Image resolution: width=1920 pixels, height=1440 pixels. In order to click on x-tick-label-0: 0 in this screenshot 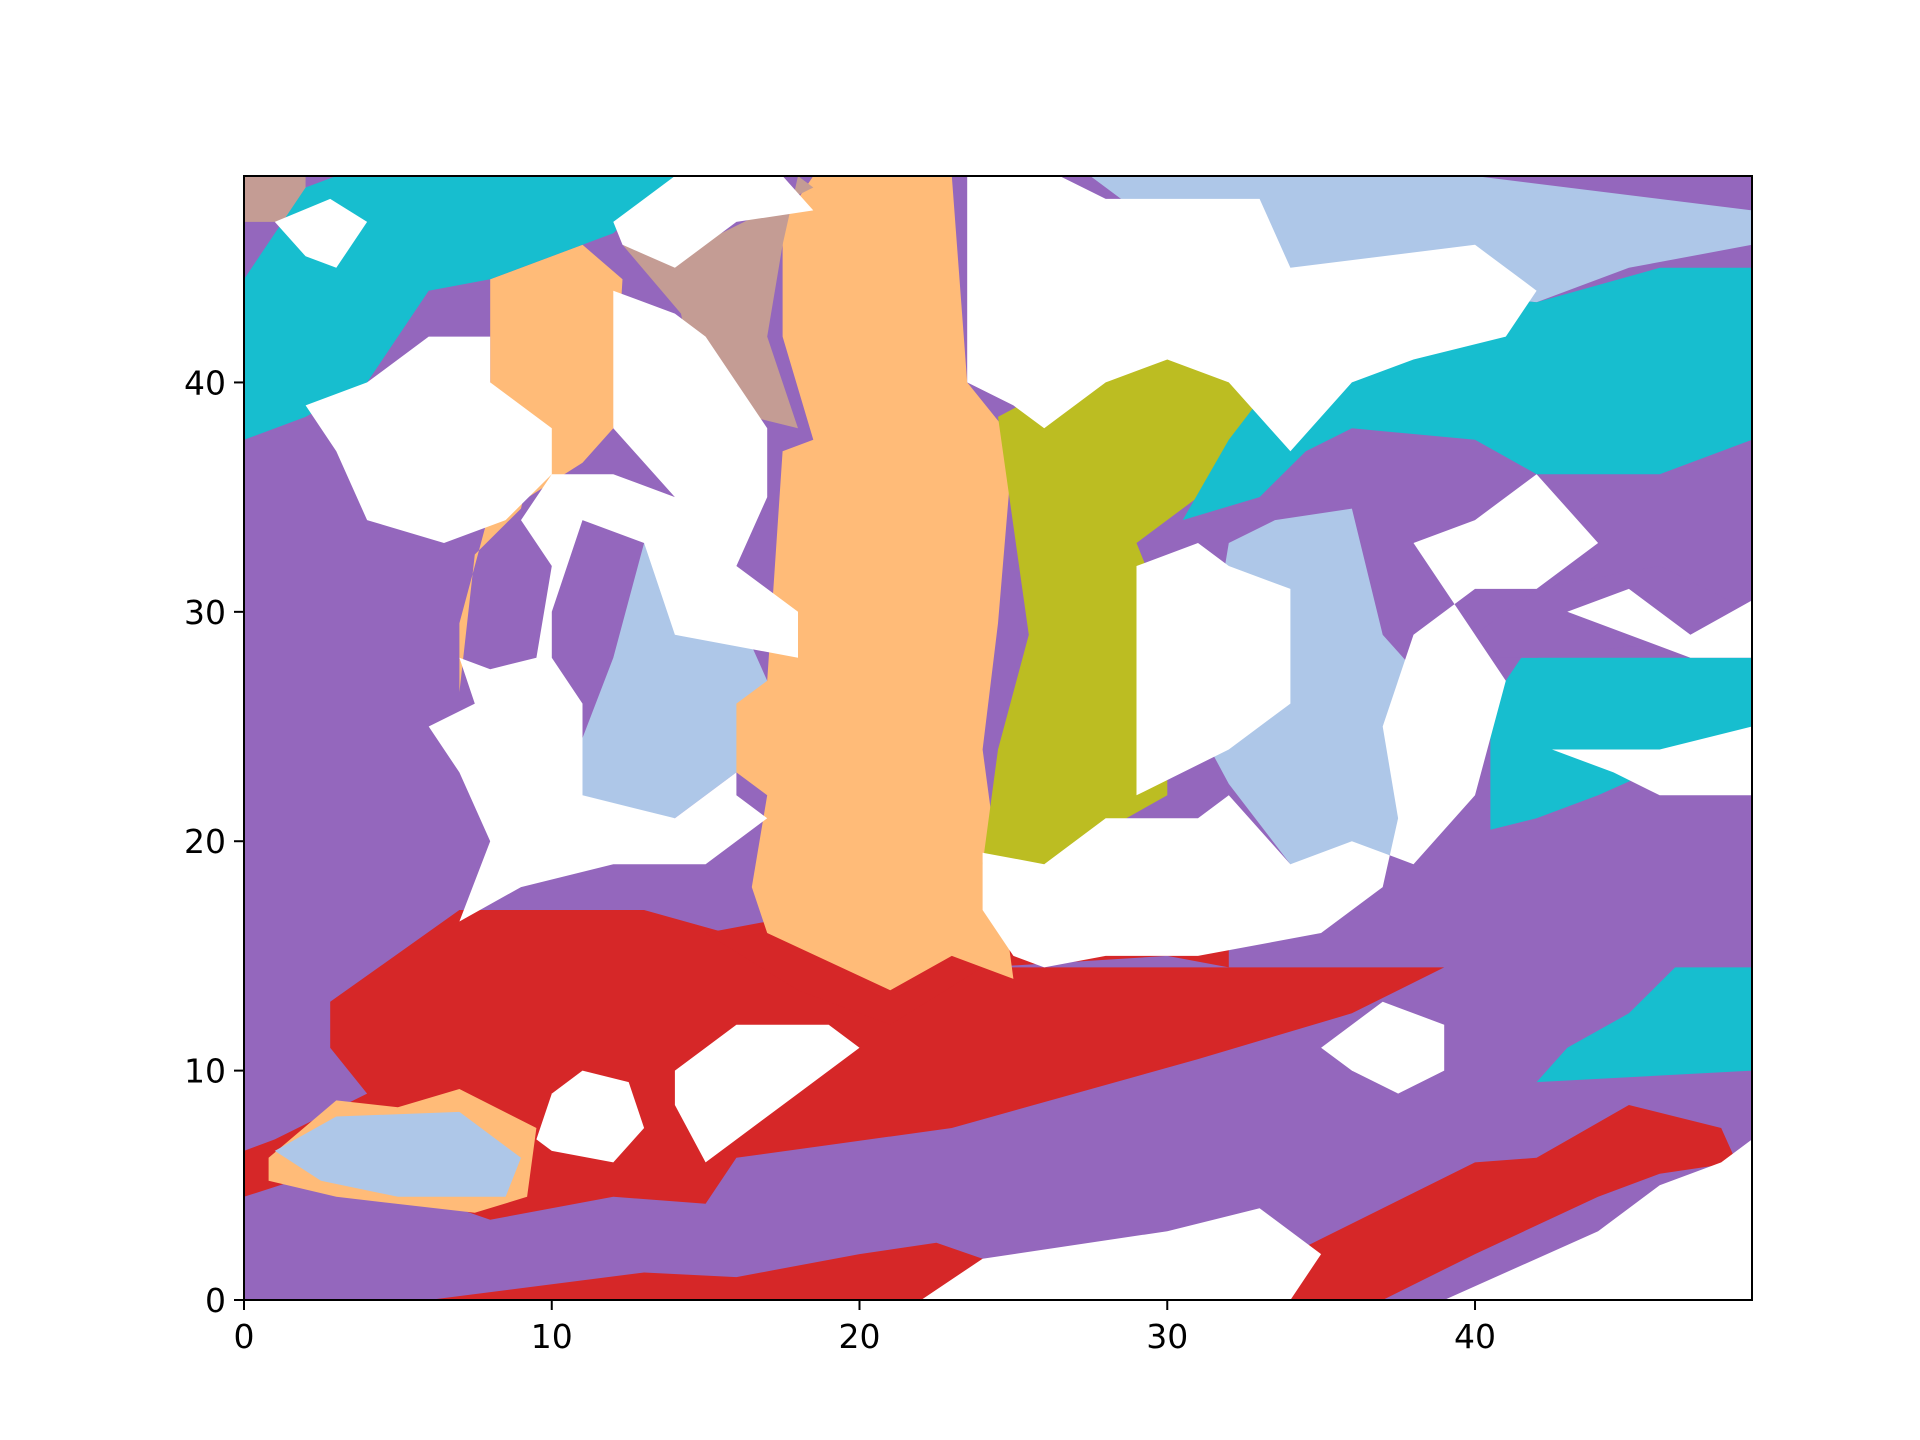, I will do `click(244, 1336)`.